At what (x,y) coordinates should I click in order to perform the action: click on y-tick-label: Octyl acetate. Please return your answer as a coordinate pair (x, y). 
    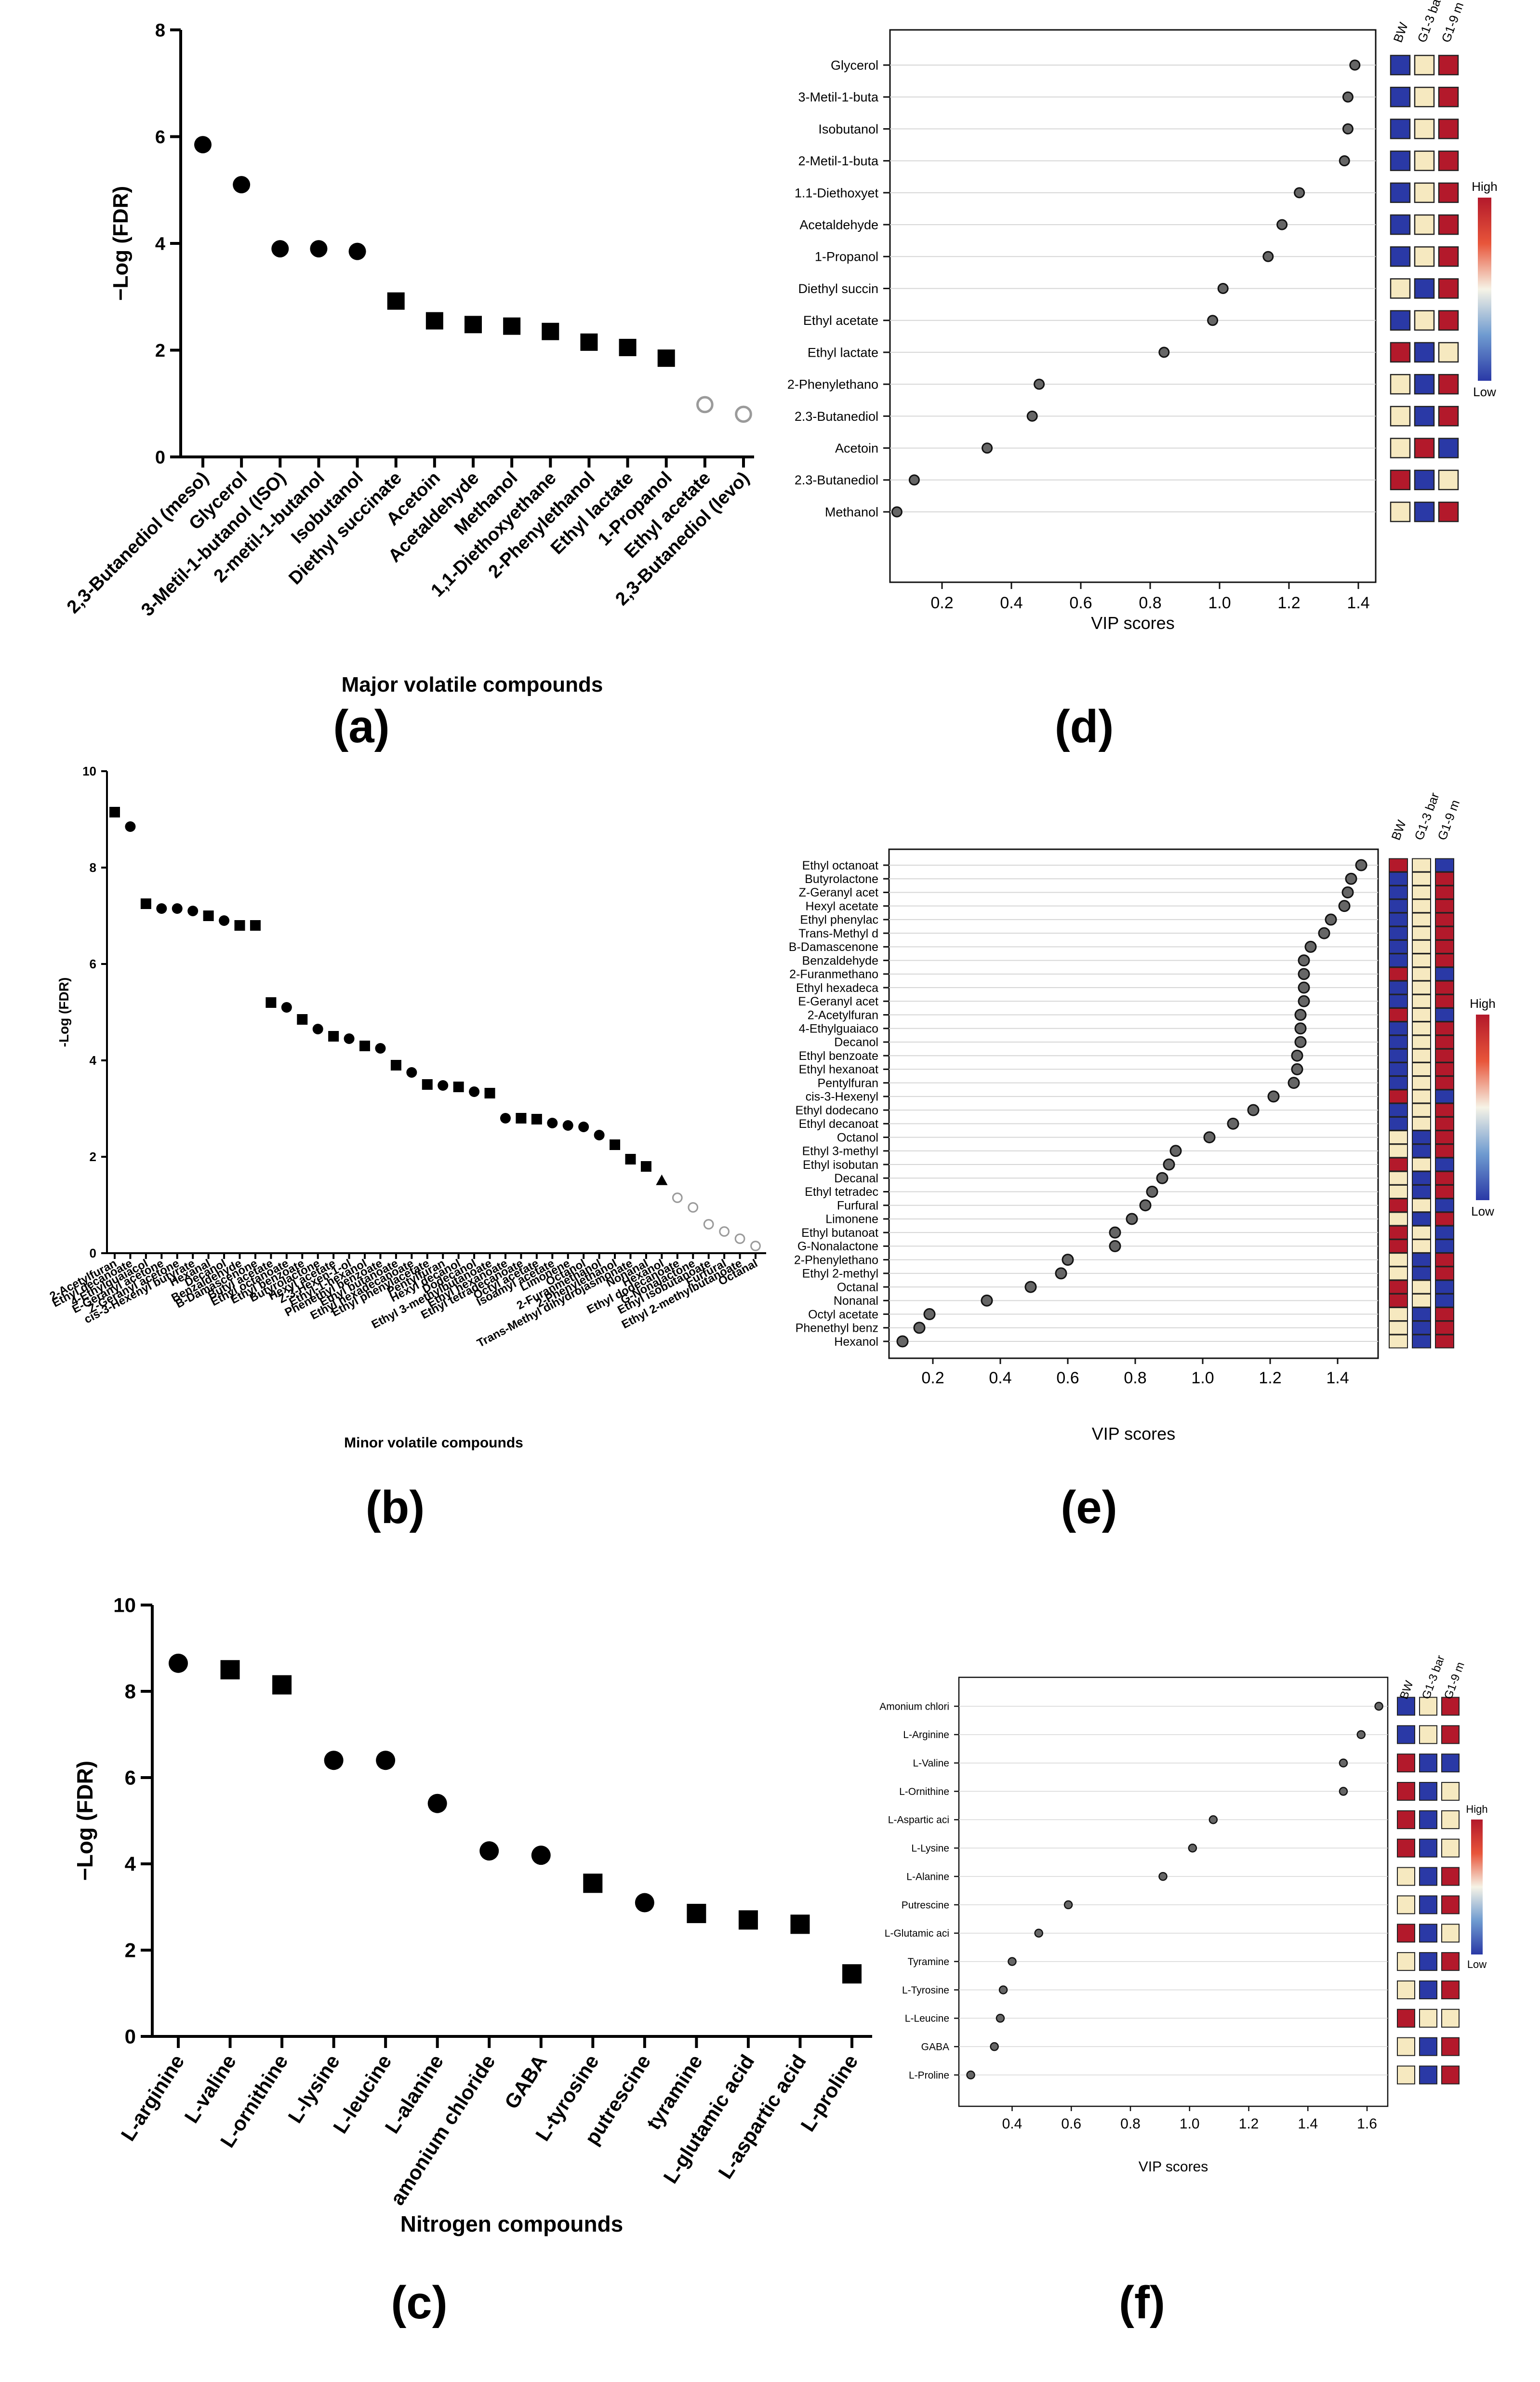
    Looking at the image, I should click on (843, 1315).